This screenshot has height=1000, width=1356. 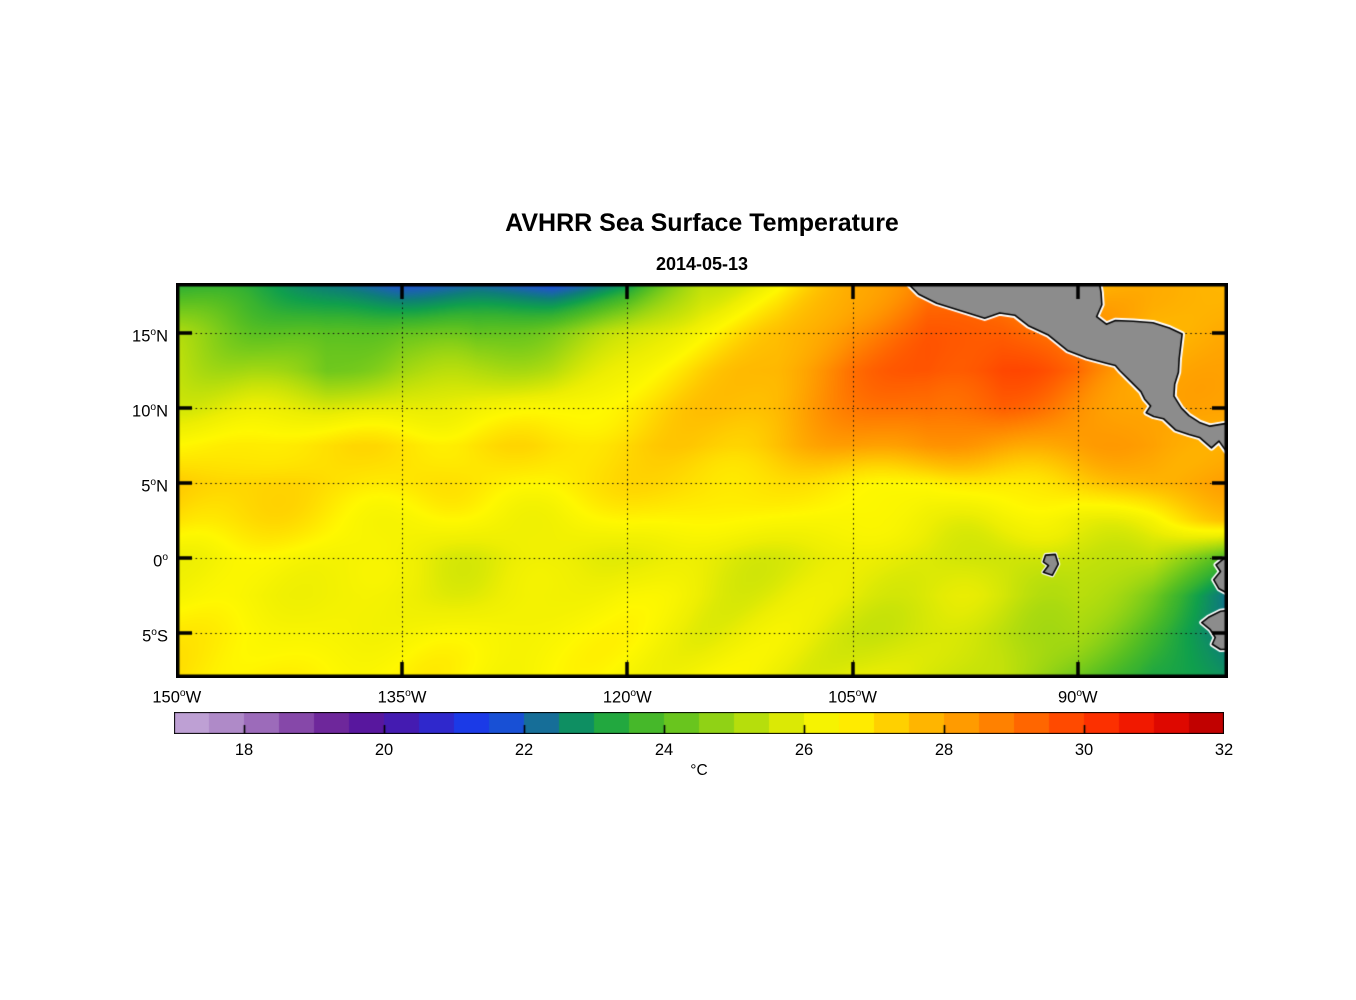 What do you see at coordinates (699, 723) in the screenshot?
I see `colorbar-canvas` at bounding box center [699, 723].